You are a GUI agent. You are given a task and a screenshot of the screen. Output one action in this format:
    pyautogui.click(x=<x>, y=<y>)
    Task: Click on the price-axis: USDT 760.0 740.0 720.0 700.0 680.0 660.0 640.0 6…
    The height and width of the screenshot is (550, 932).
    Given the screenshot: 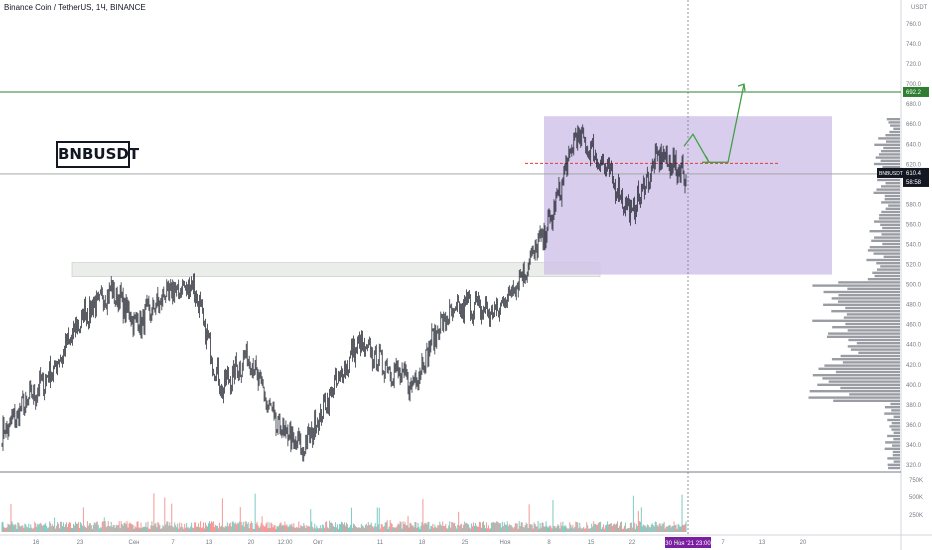 What is the action you would take?
    pyautogui.click(x=917, y=237)
    